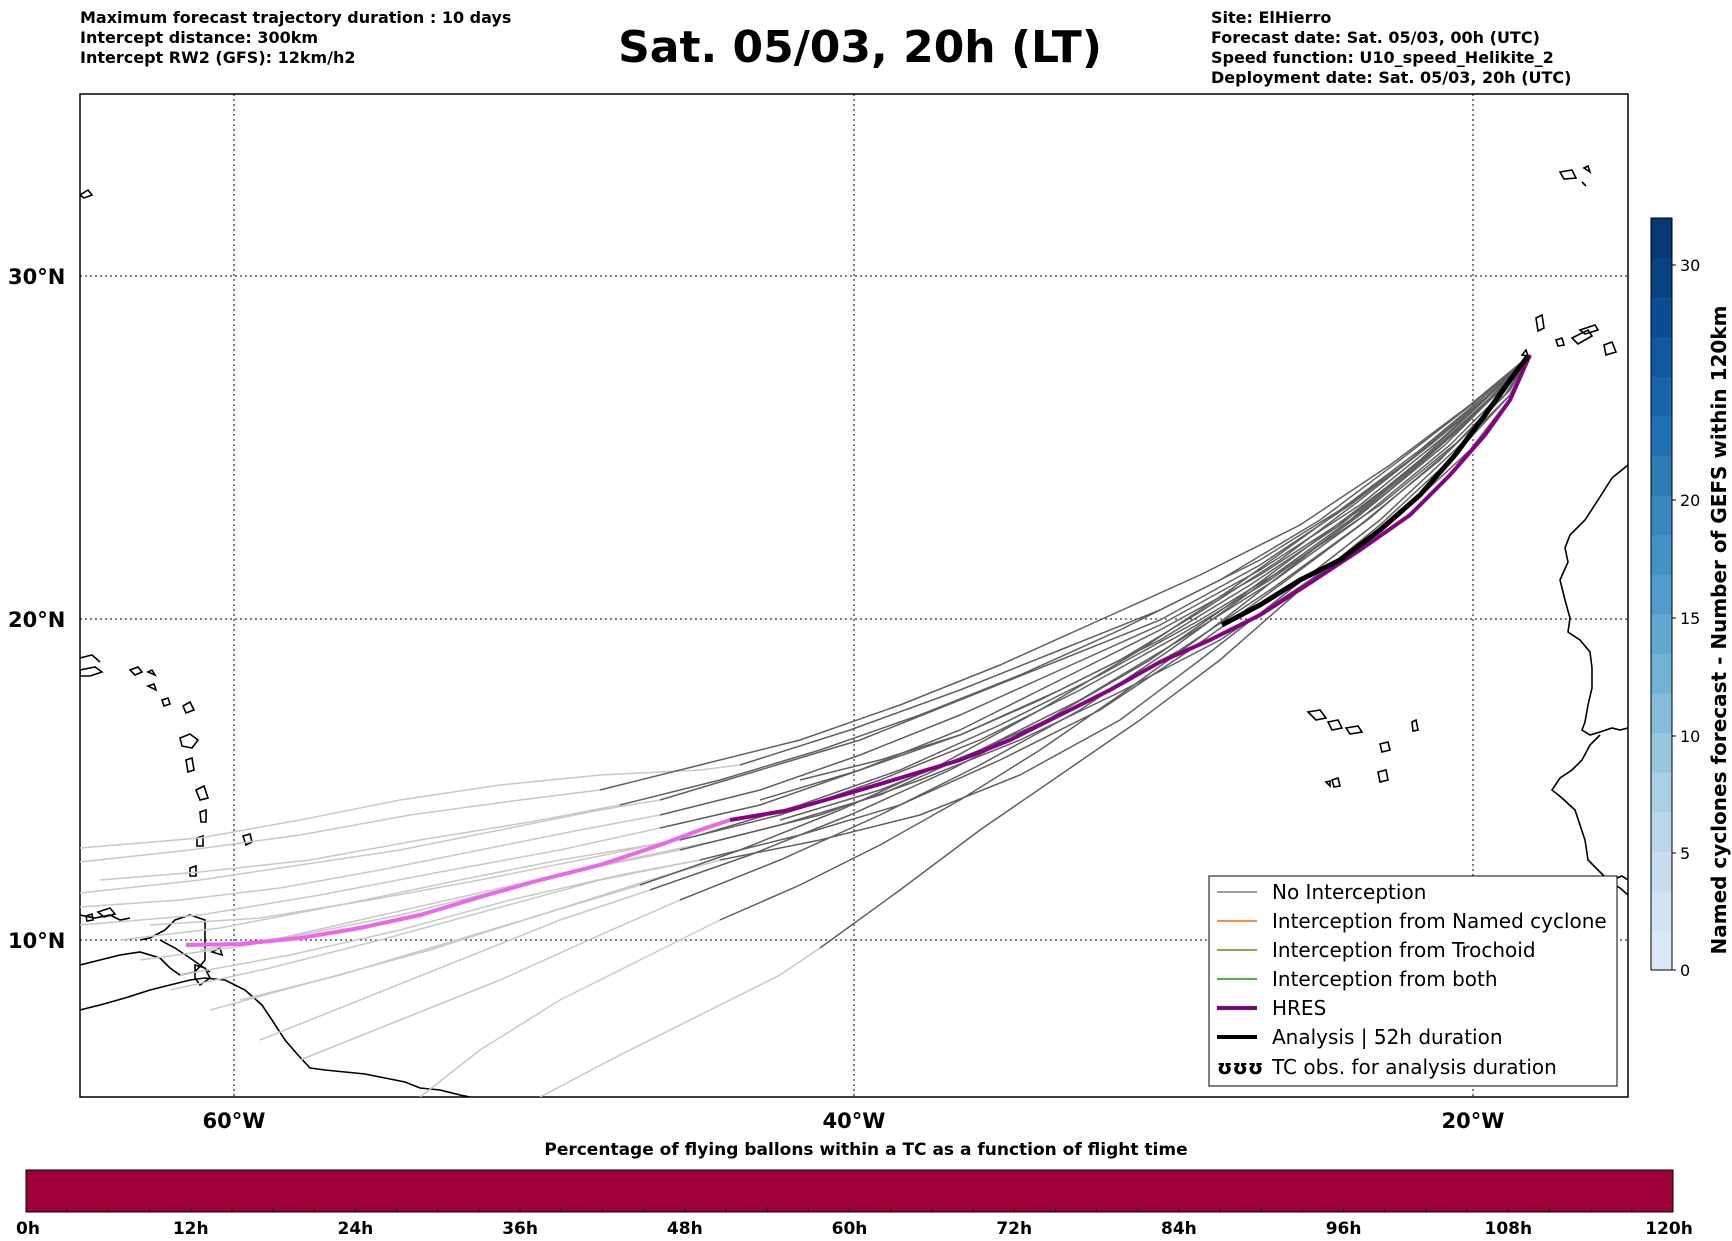 The width and height of the screenshot is (1732, 1241). Describe the element at coordinates (142, 671) in the screenshot. I see `island-virgin-islands` at that location.